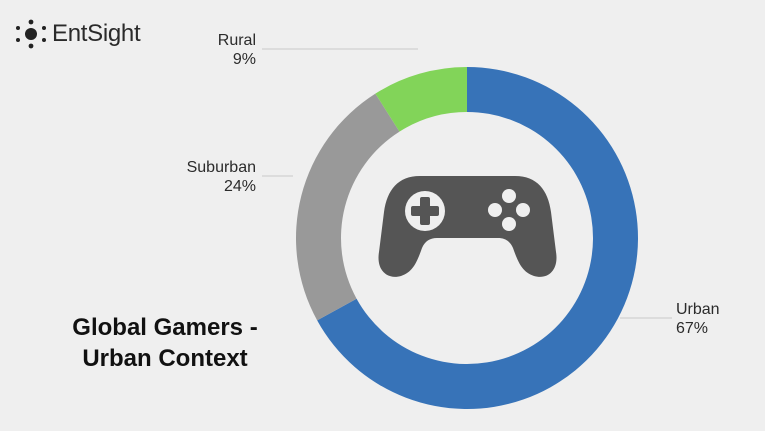 The image size is (765, 431). I want to click on brand-name: EntSight, so click(96, 33).